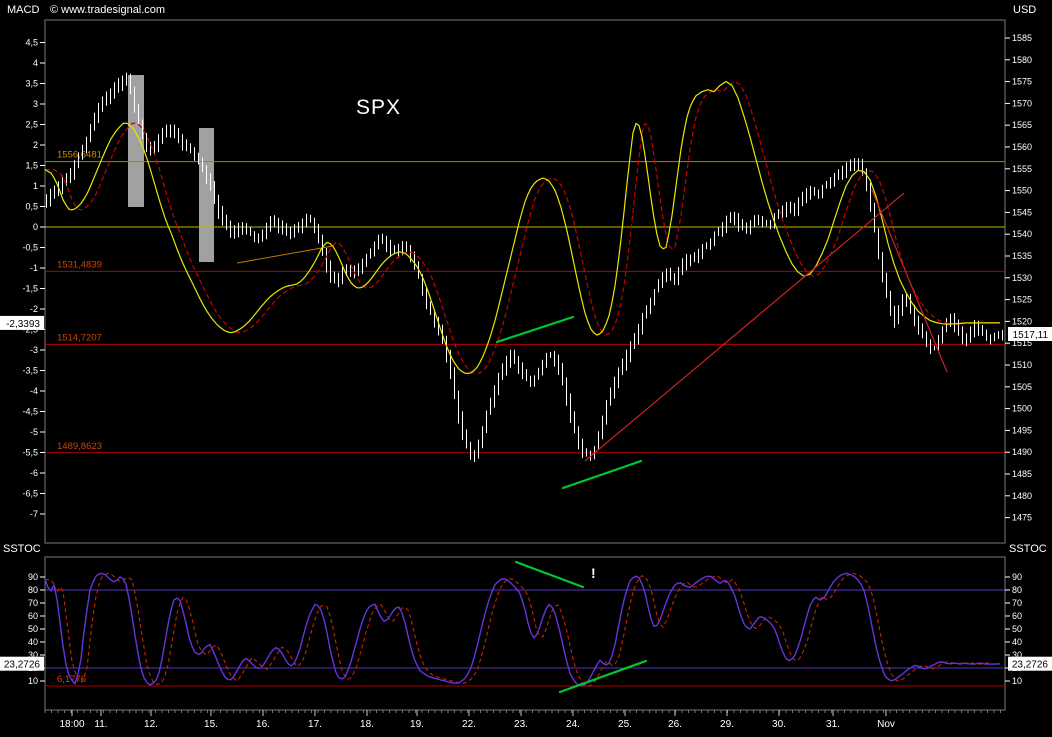  What do you see at coordinates (1022, 300) in the screenshot?
I see `price-axis-tick-label: 1525` at bounding box center [1022, 300].